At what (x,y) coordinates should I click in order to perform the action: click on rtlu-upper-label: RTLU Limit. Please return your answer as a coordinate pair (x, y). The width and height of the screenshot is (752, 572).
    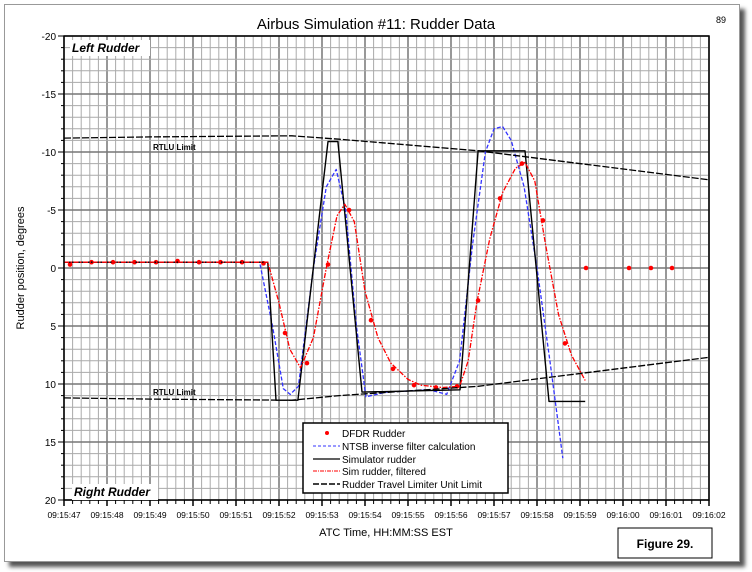
    Looking at the image, I should click on (174, 147).